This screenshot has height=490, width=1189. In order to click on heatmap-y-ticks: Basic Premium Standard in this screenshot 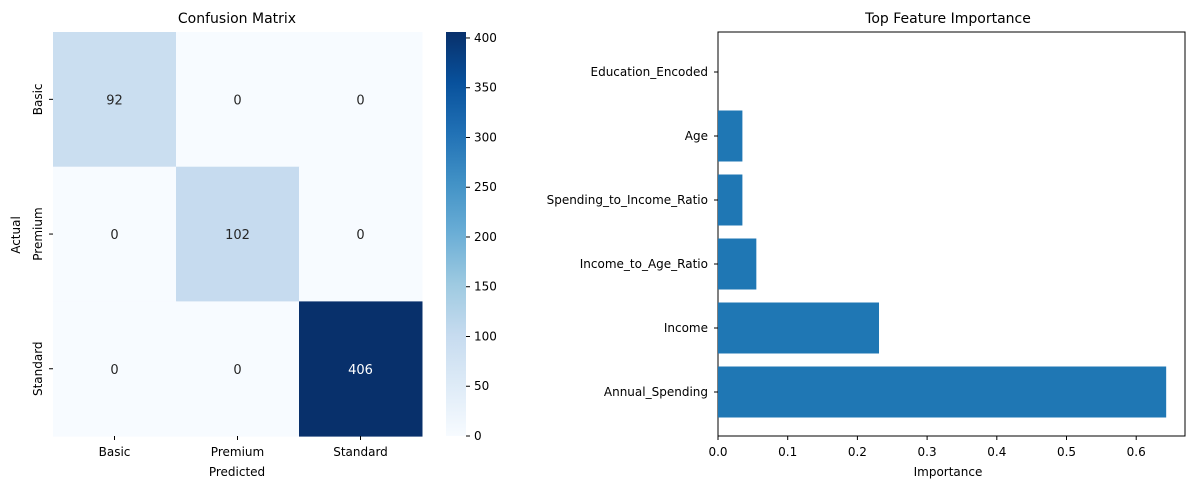, I will do `click(42, 239)`.